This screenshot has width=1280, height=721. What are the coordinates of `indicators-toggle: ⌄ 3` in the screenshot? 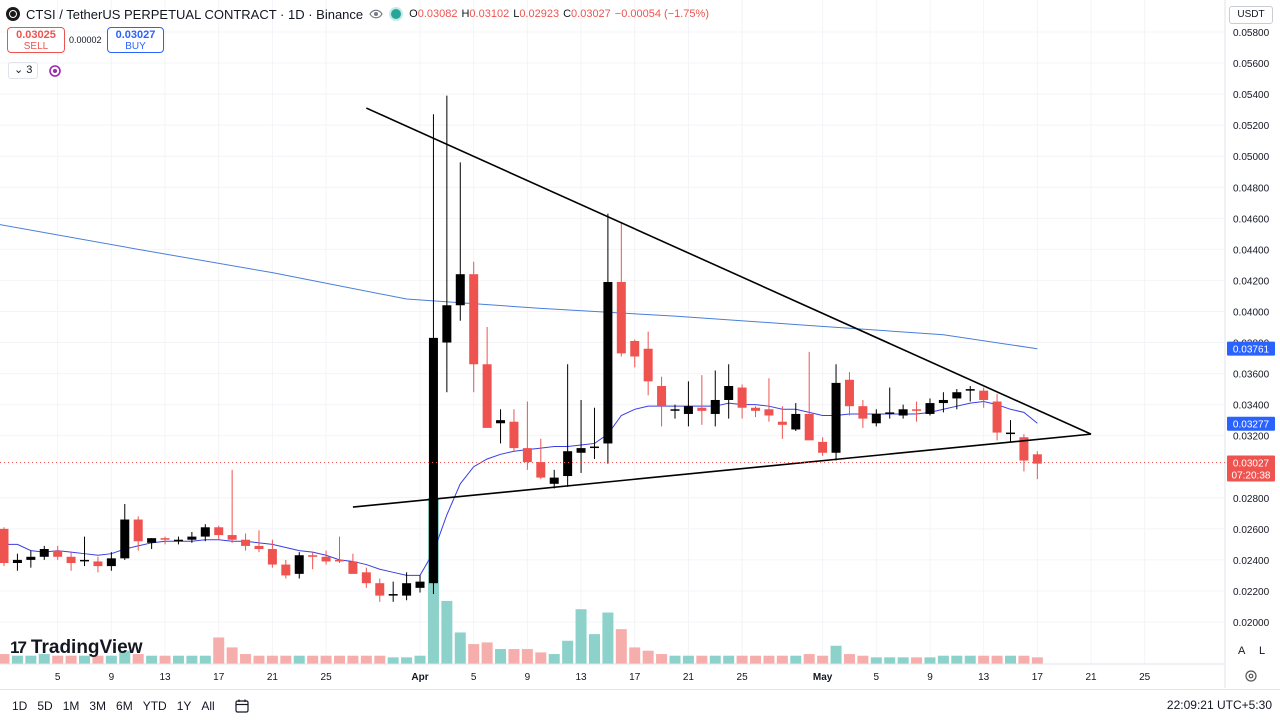 It's located at (23, 70).